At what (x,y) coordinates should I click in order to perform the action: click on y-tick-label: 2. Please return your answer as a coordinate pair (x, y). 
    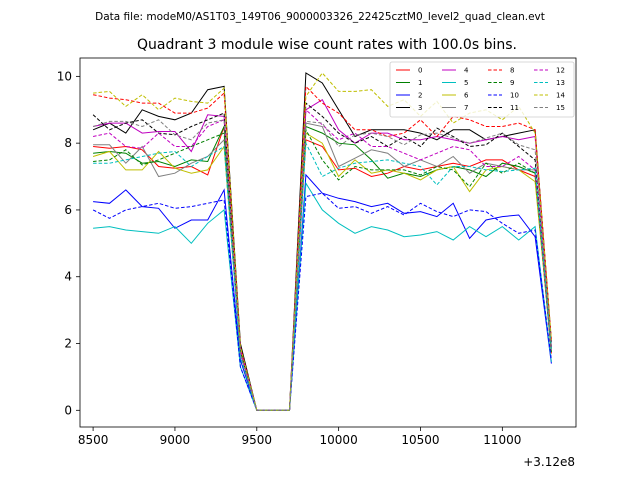
    Looking at the image, I should click on (68, 344).